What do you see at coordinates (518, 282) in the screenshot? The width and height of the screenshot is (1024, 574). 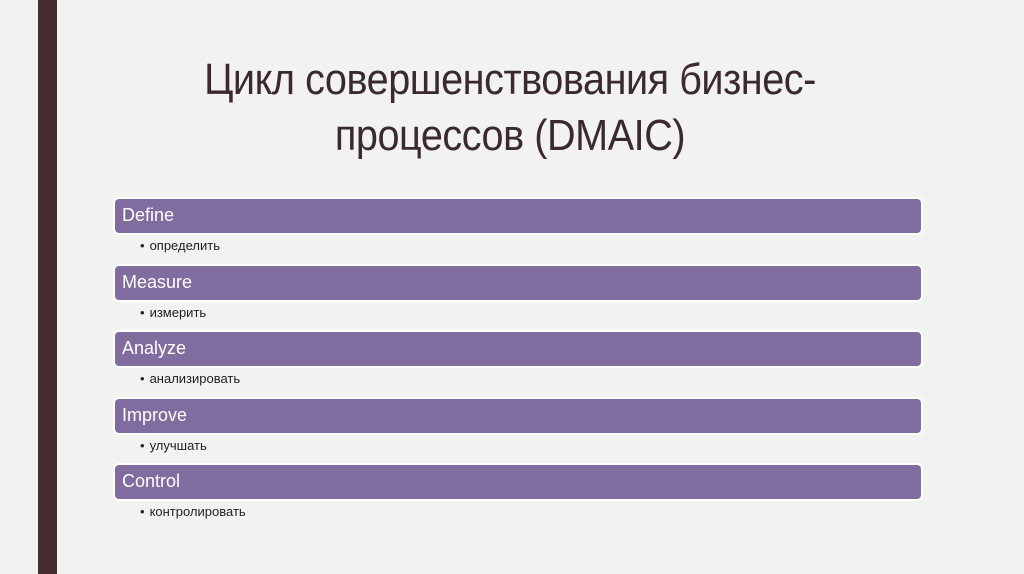 I see `step-header-box: Measure` at bounding box center [518, 282].